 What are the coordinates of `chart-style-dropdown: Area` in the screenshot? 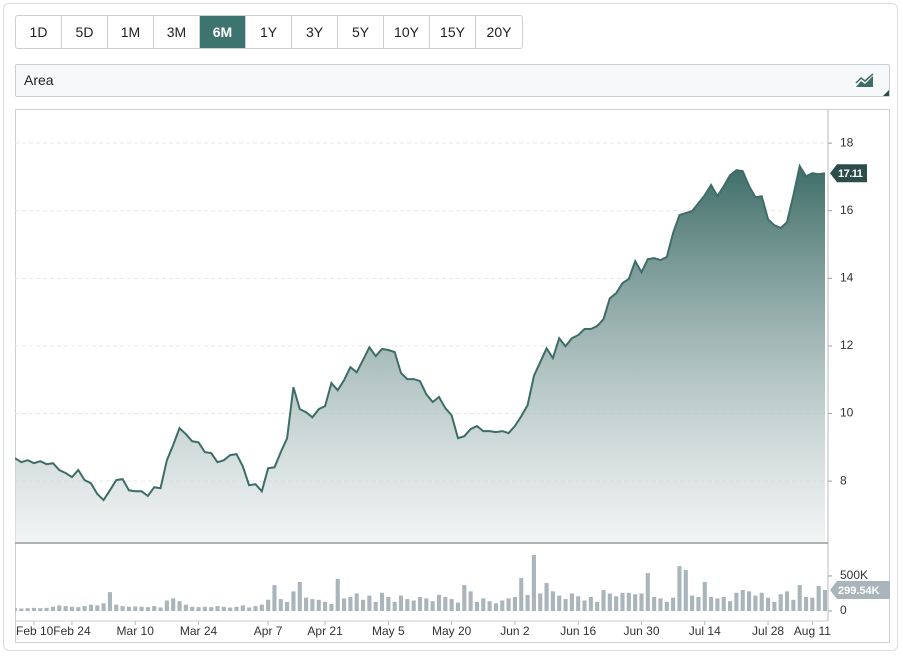 It's located at (452, 80).